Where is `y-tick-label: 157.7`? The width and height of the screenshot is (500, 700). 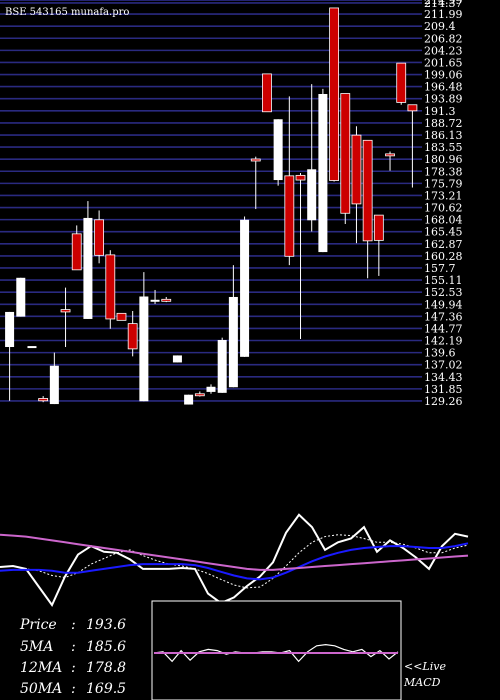 y-tick-label: 157.7 is located at coordinates (440, 268).